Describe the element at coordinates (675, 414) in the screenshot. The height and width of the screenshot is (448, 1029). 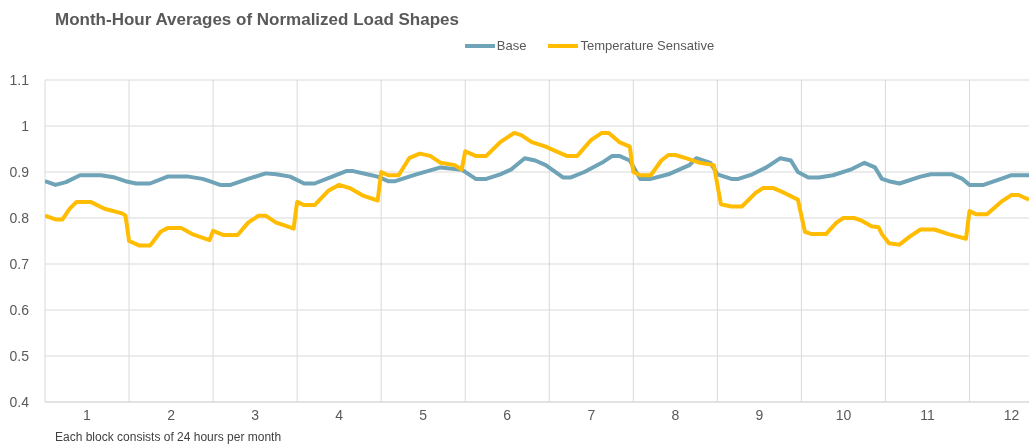
I see `x-tick-label: 8` at that location.